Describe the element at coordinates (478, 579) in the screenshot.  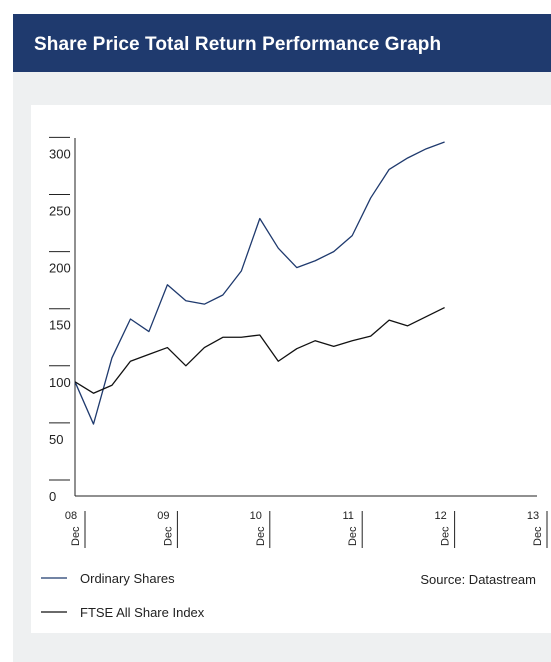
I see `source-note: Source: Datastream` at that location.